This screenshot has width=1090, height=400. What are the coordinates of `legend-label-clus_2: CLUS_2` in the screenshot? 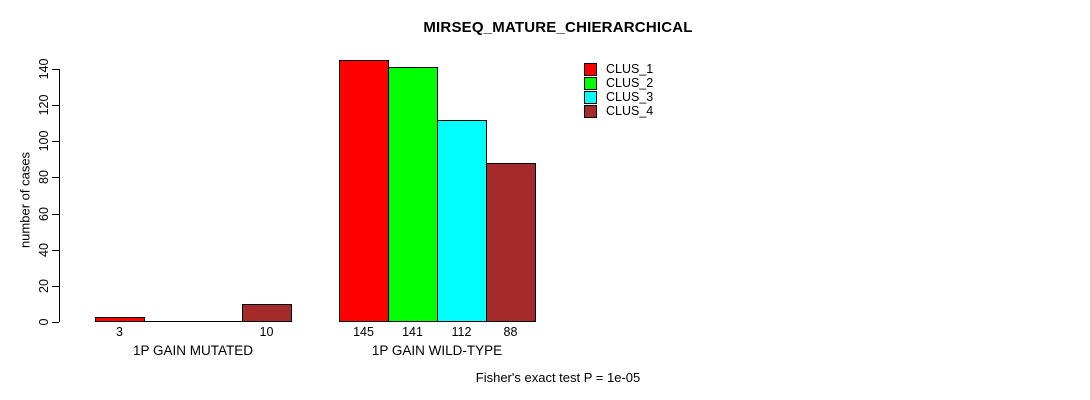 It's located at (630, 83).